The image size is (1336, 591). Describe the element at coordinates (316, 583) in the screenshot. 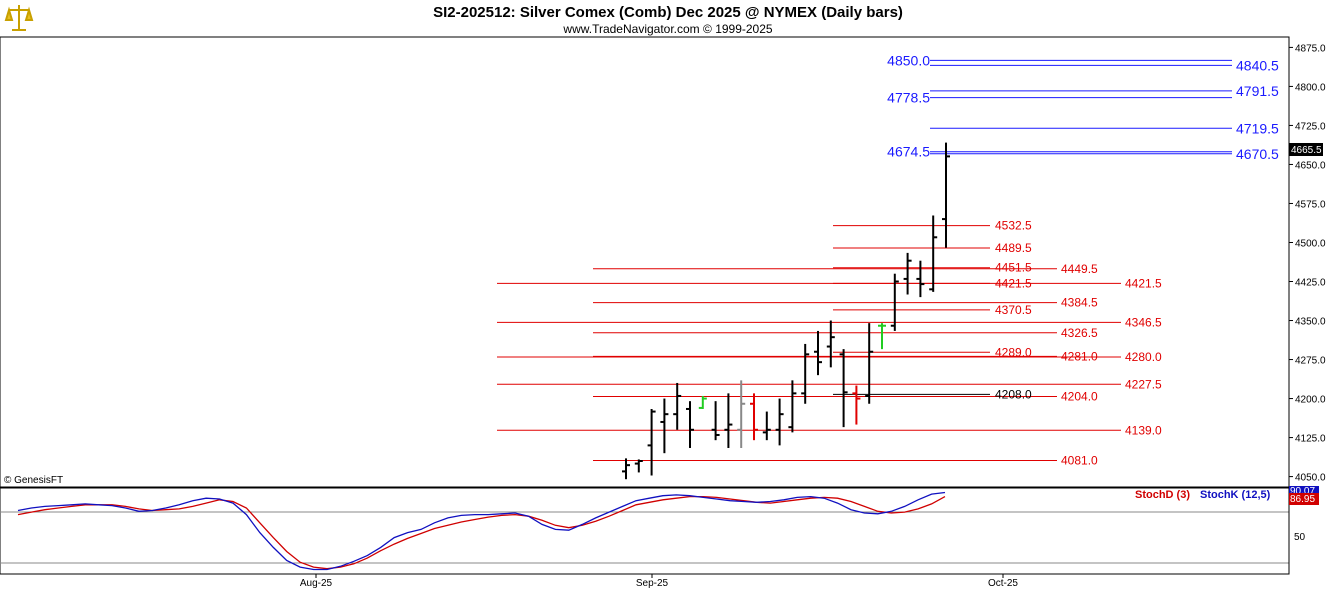

I see `date-tick-label: Aug-25` at that location.